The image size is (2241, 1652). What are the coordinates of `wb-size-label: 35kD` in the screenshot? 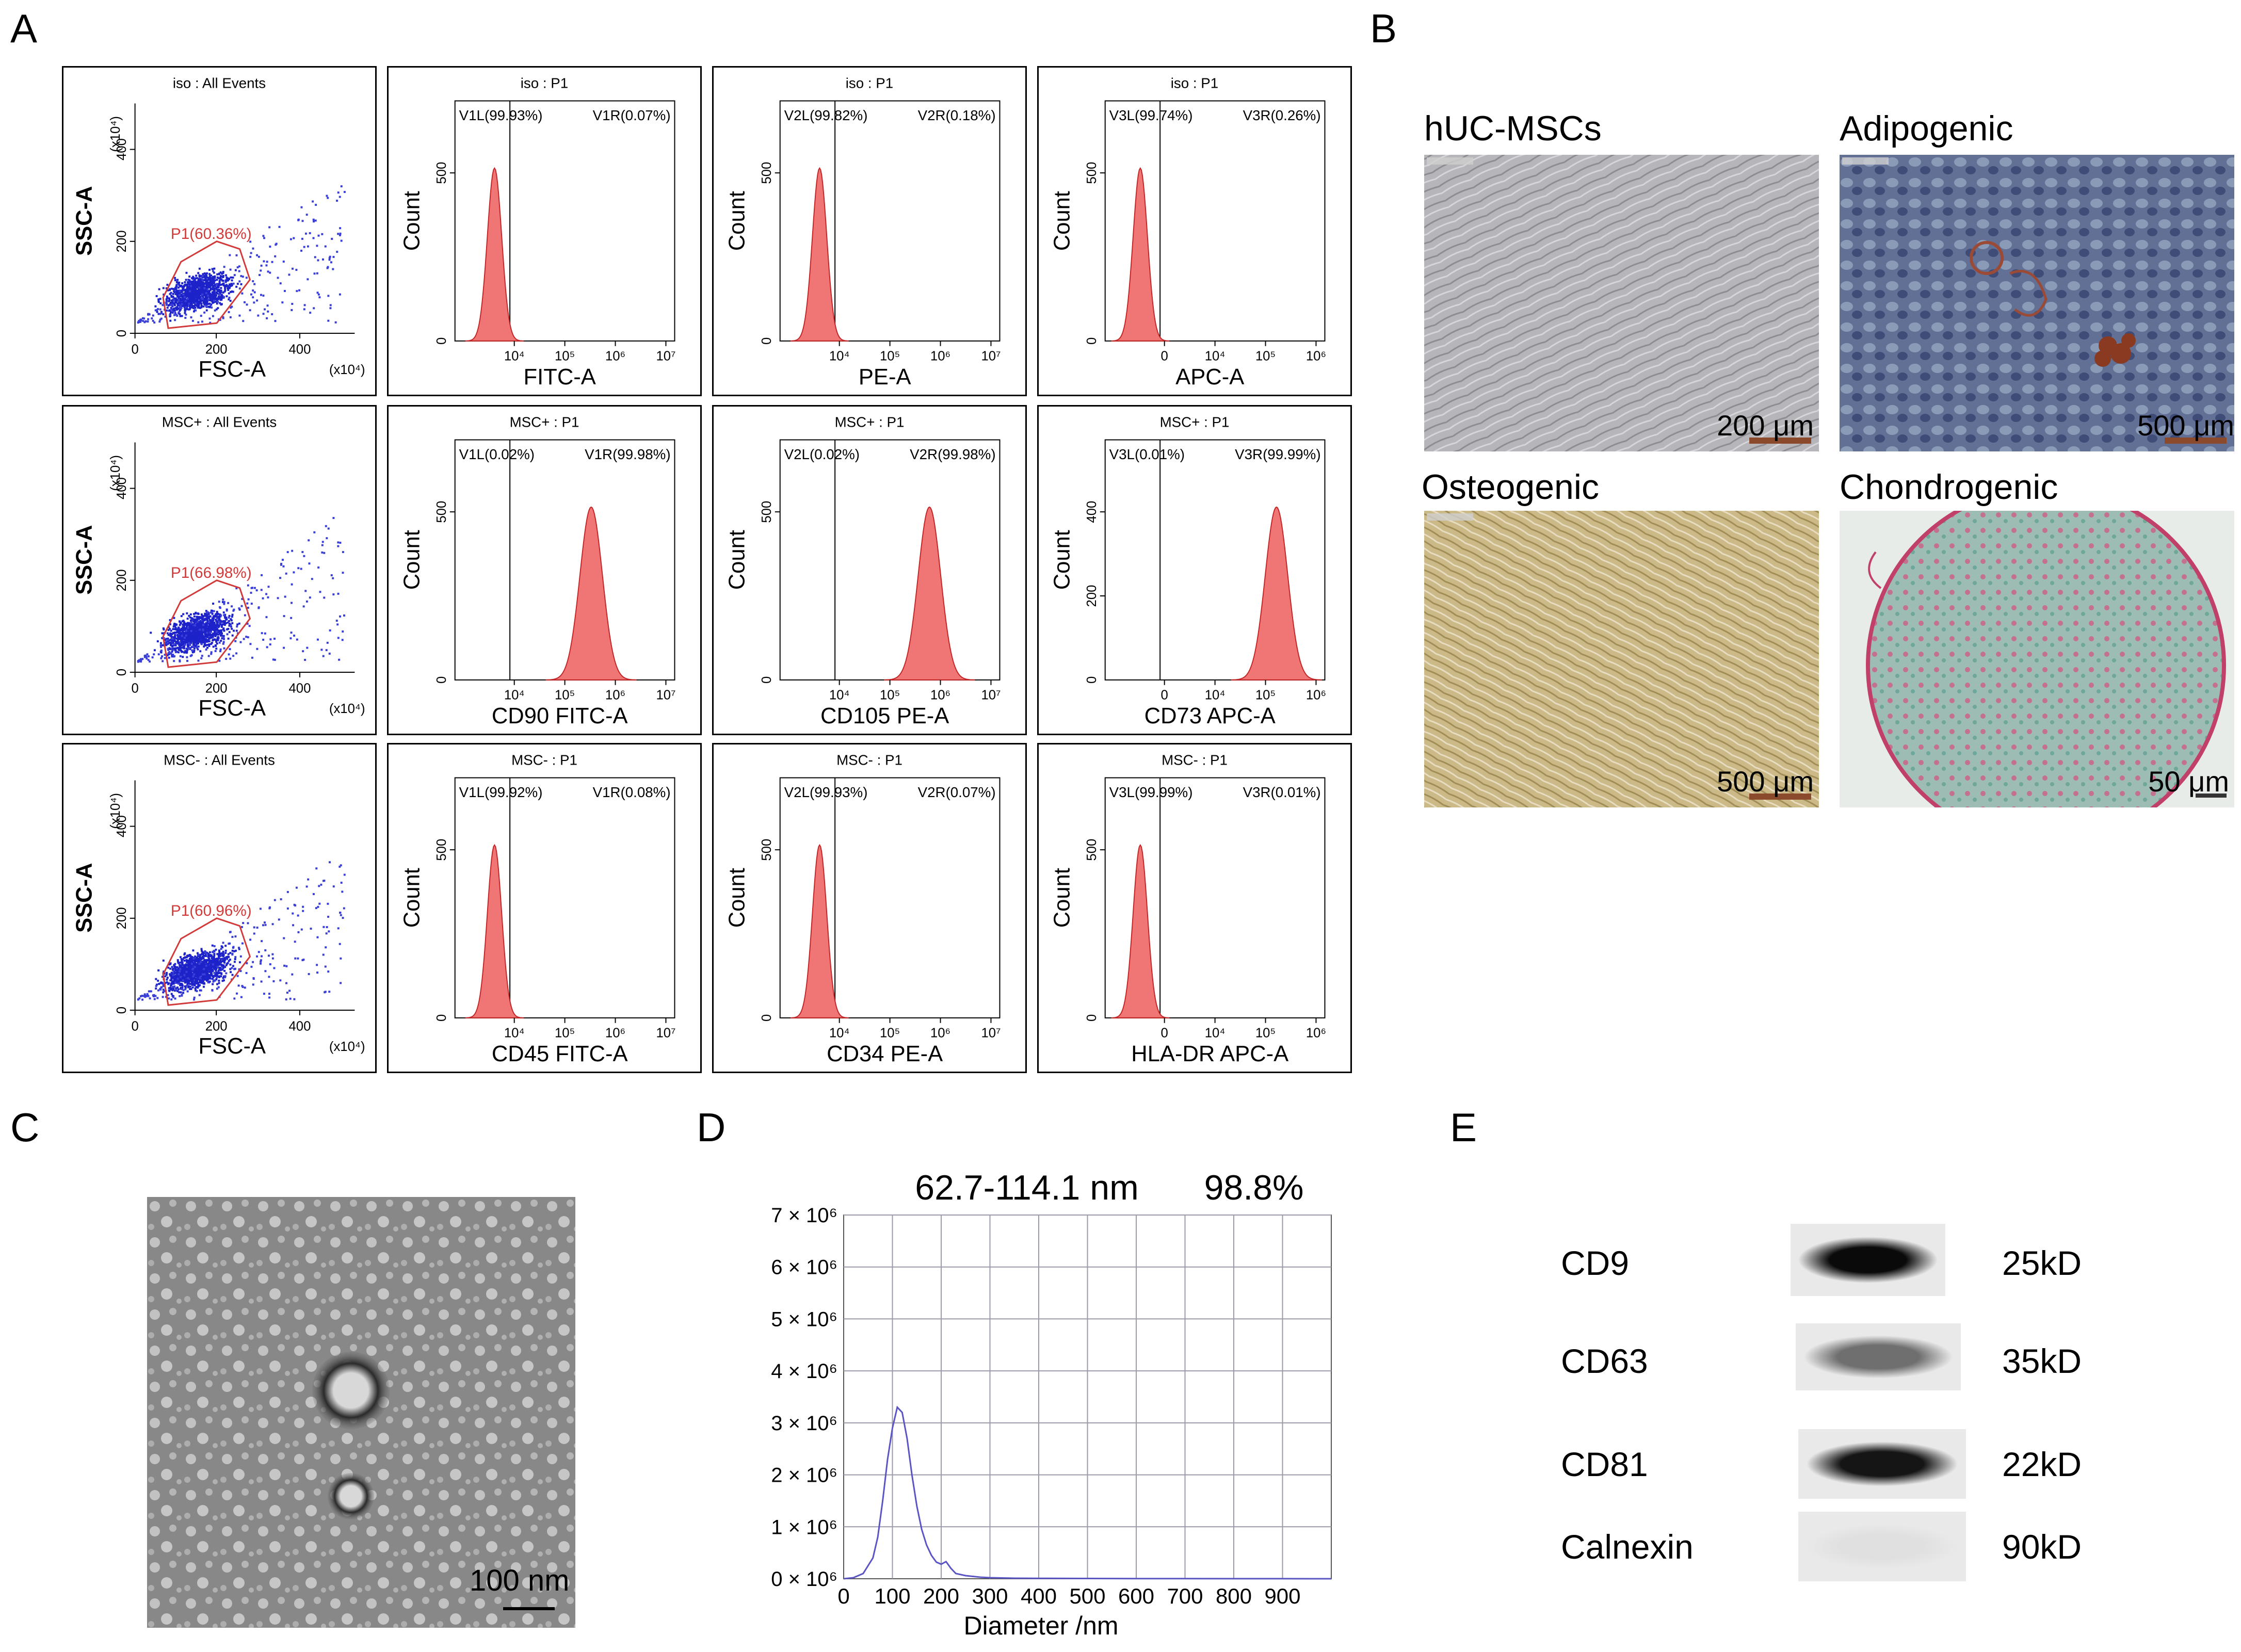 It's located at (2042, 1361).